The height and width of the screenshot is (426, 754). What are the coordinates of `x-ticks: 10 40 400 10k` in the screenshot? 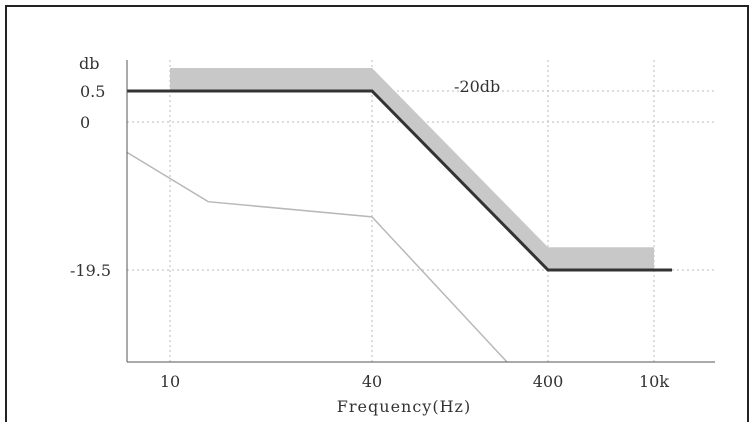 It's located at (415, 381).